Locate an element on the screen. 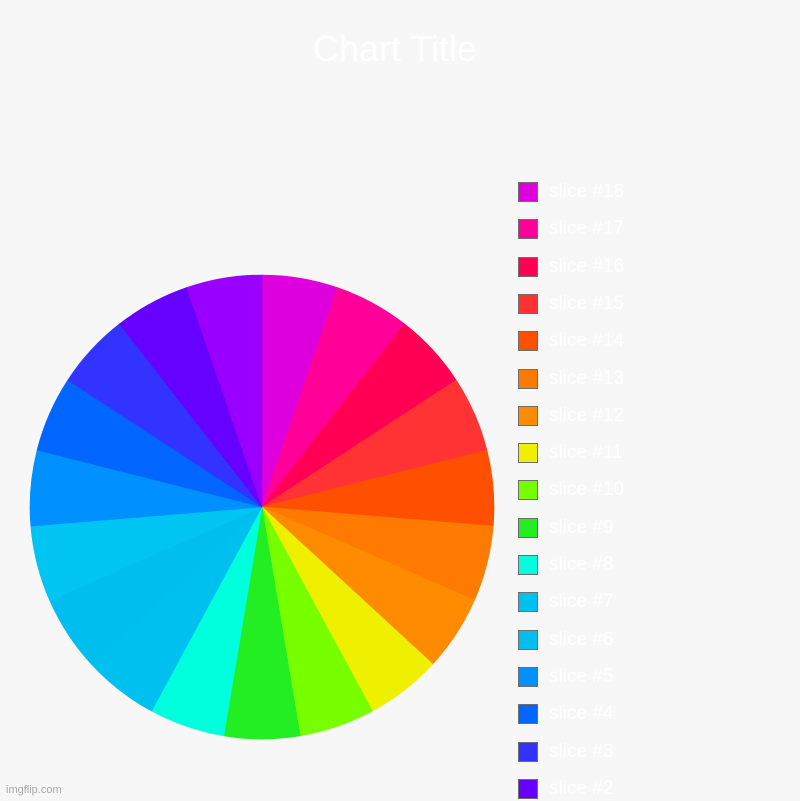  legend-item-17: slice #17 is located at coordinates (571, 229).